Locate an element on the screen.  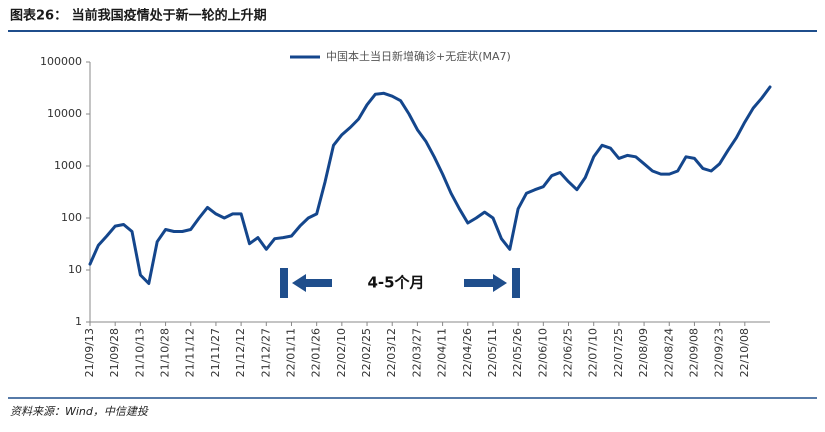
x-tick-label: 21/11/12 is located at coordinates (190, 352).